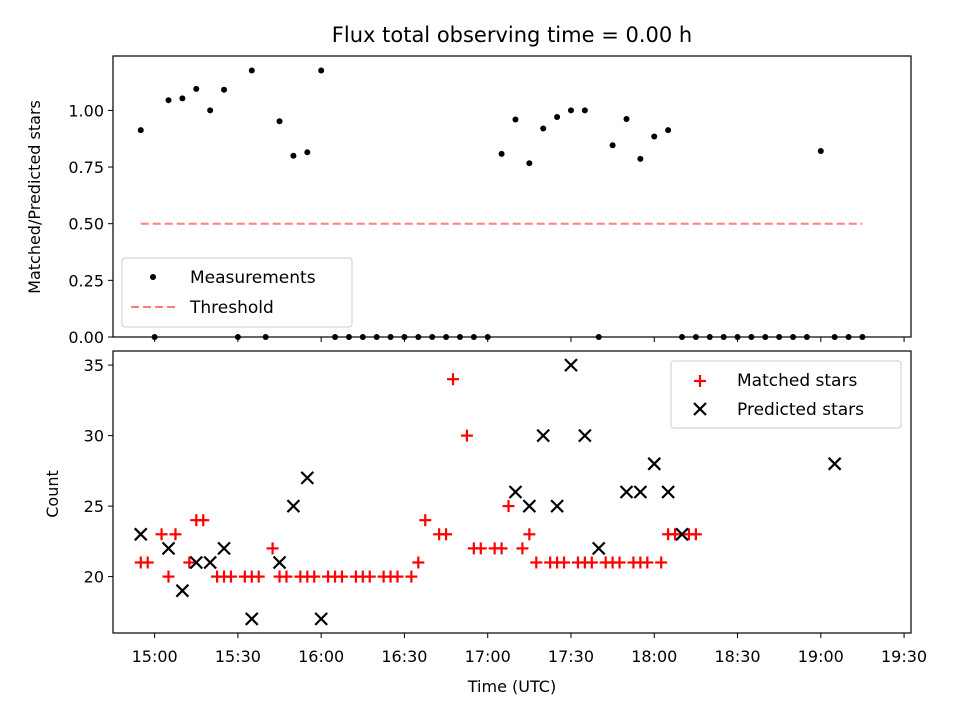 This screenshot has height=720, width=960. I want to click on bottom-xtick-label-4: 17:00, so click(488, 656).